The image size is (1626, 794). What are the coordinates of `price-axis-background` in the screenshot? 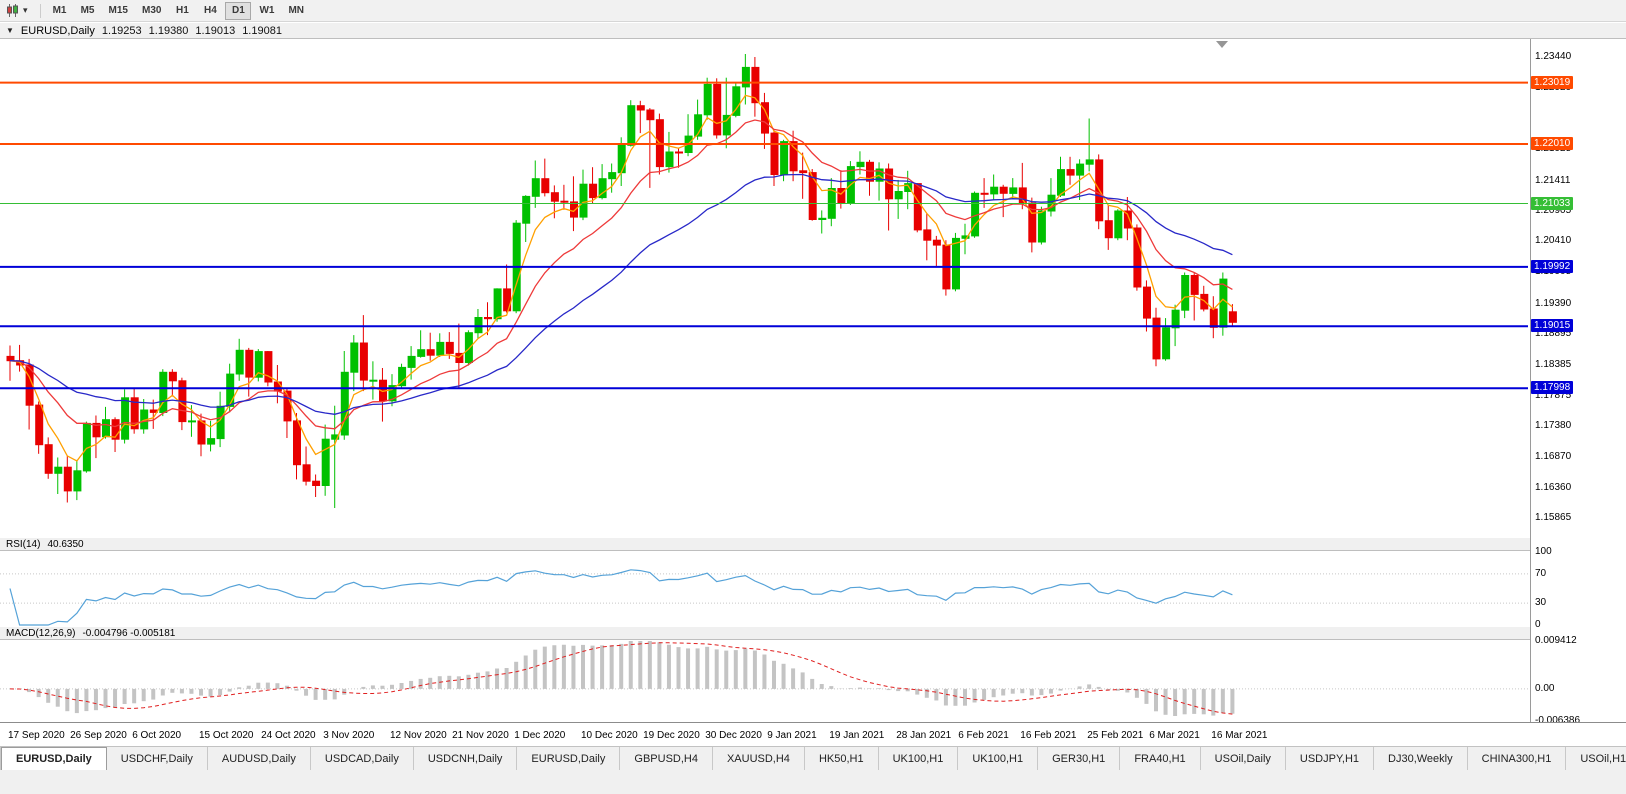 It's located at (1578, 380).